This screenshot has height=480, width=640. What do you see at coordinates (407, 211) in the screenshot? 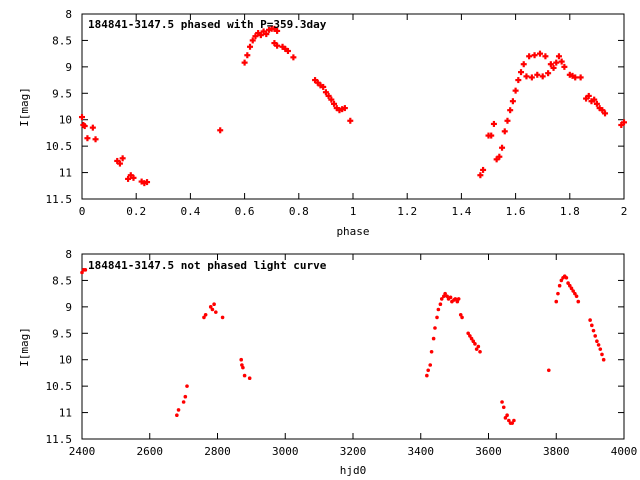
I see `x-tick-label: 1.2` at bounding box center [407, 211].